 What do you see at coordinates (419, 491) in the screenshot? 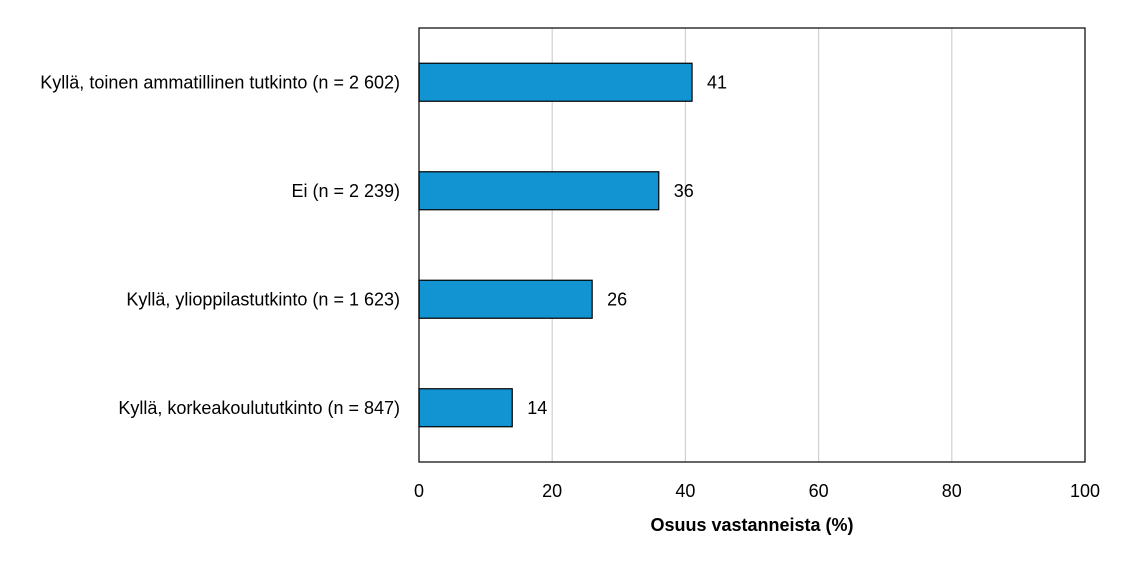
I see `x-tick-label-0: 0` at bounding box center [419, 491].